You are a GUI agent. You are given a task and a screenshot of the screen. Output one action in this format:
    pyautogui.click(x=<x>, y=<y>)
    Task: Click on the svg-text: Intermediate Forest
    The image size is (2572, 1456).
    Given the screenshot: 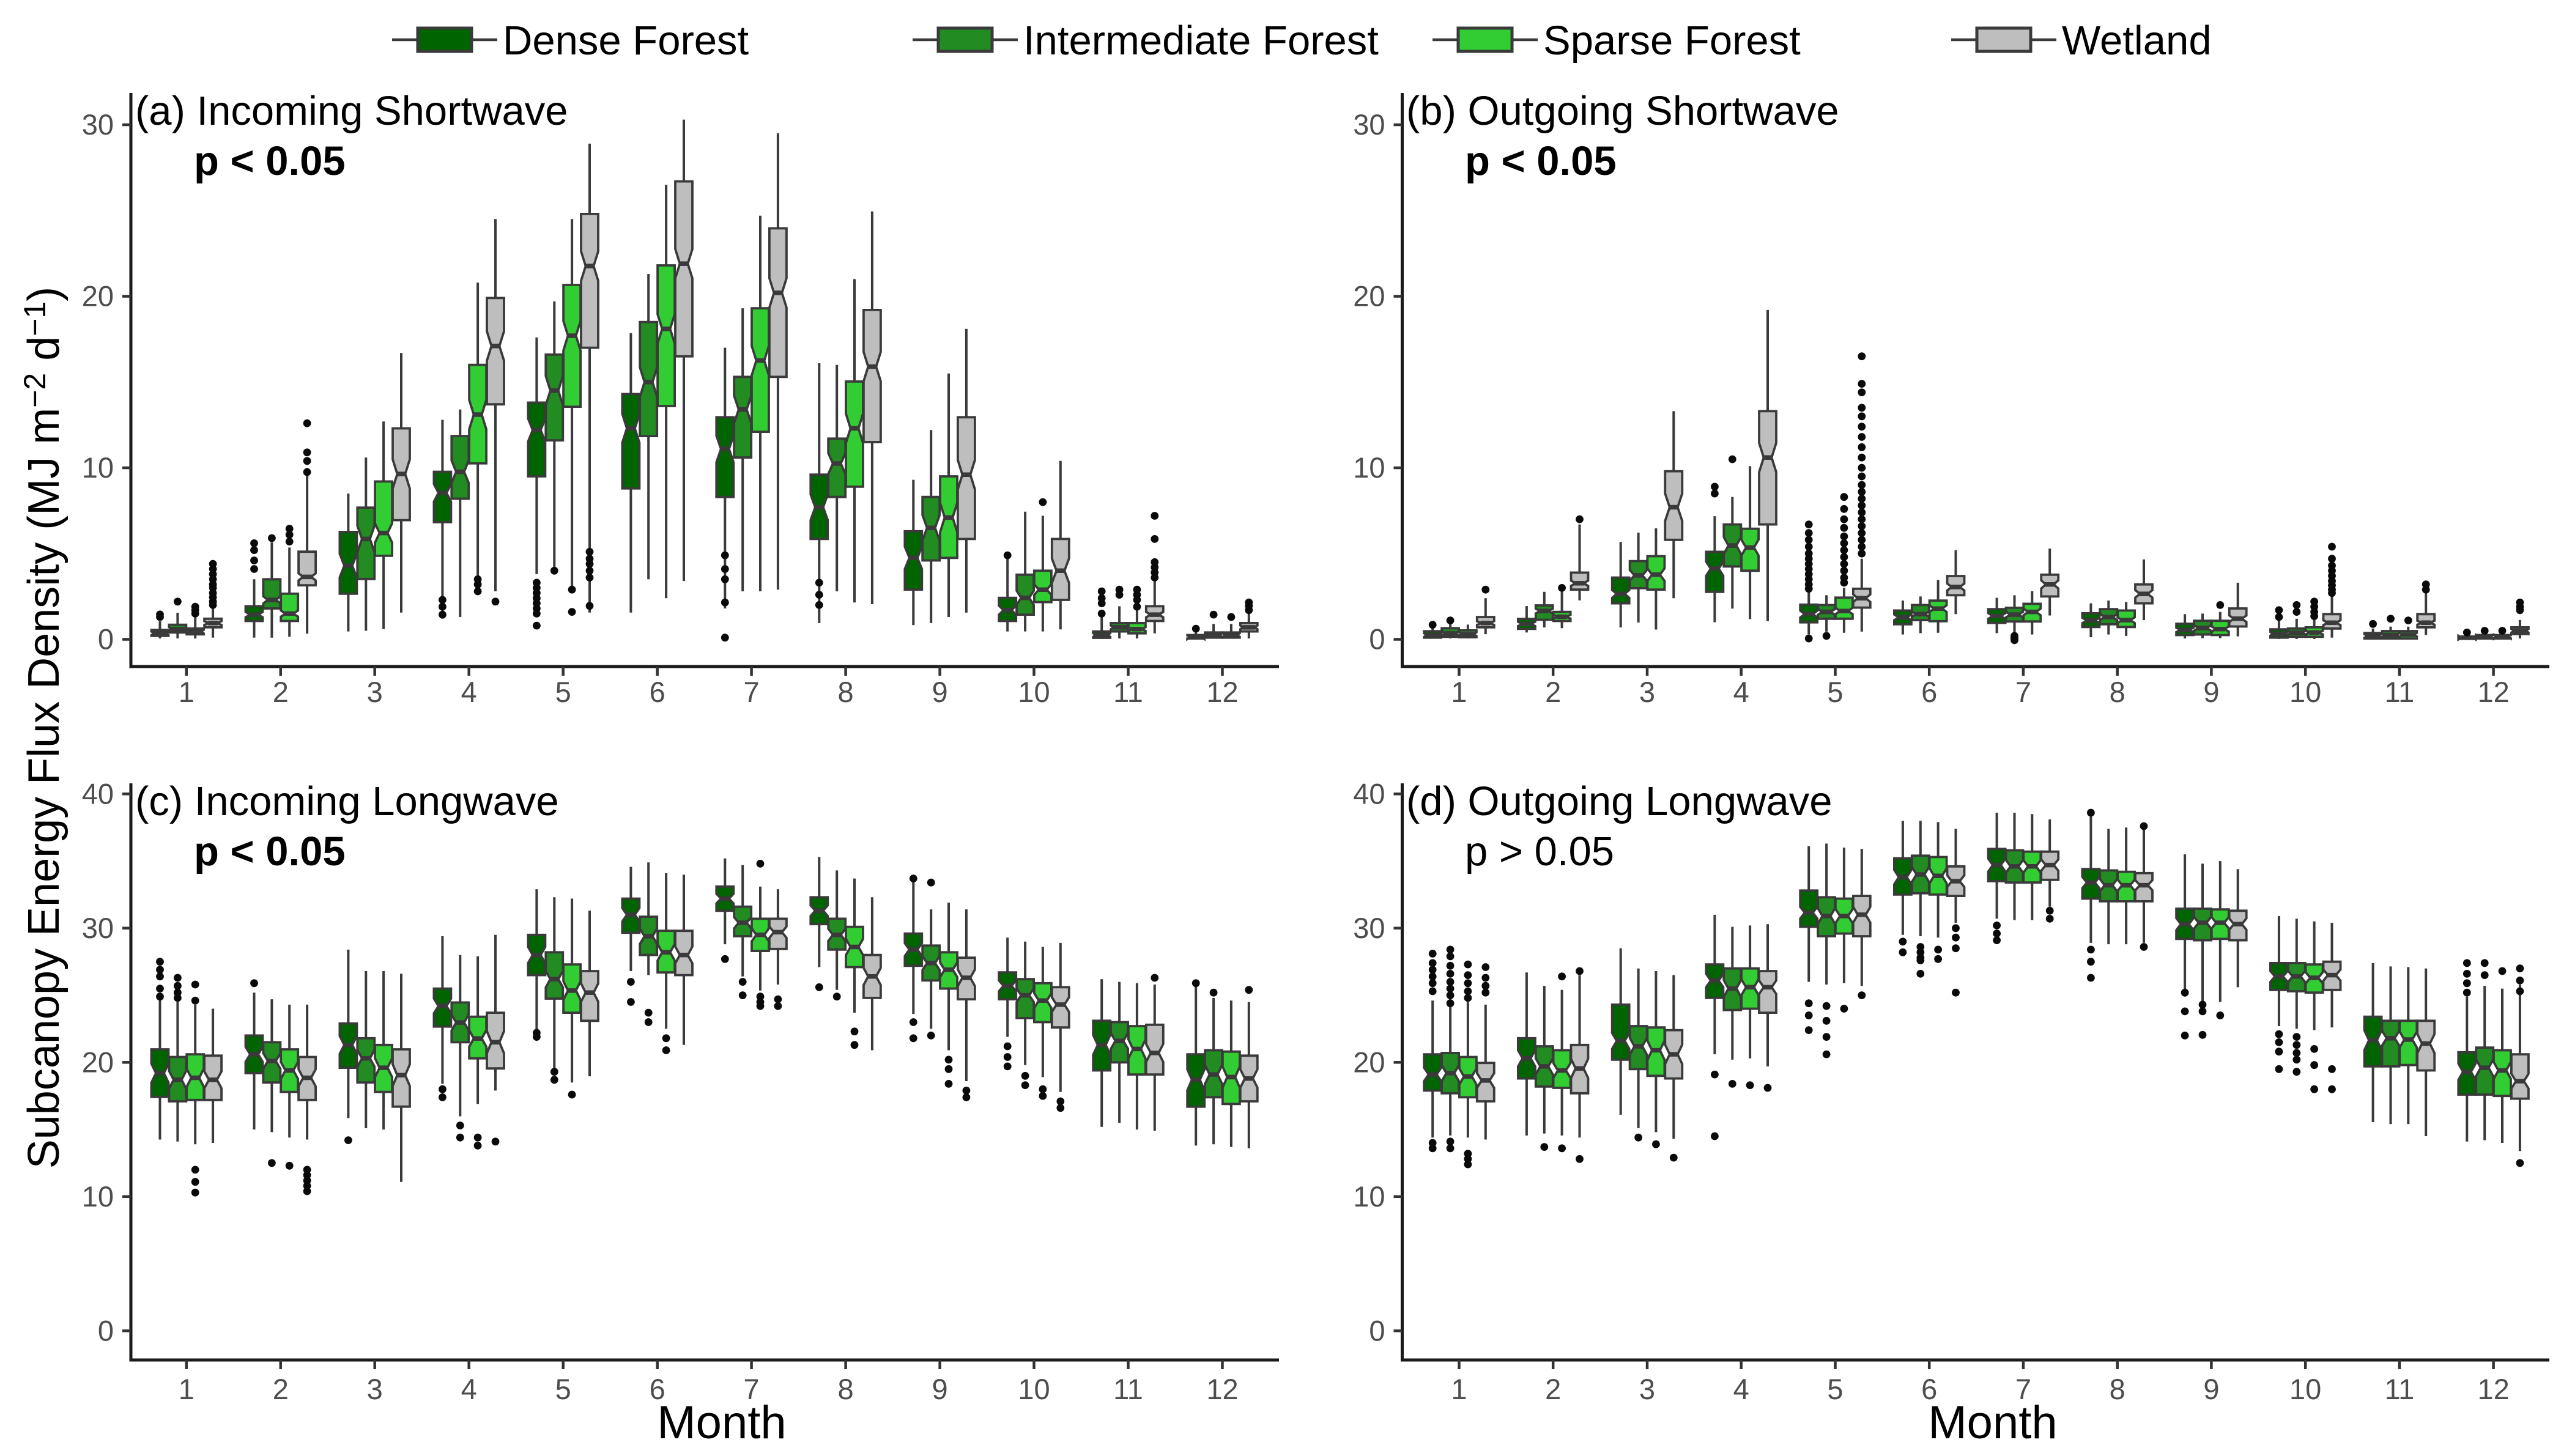 What is the action you would take?
    pyautogui.click(x=1201, y=41)
    